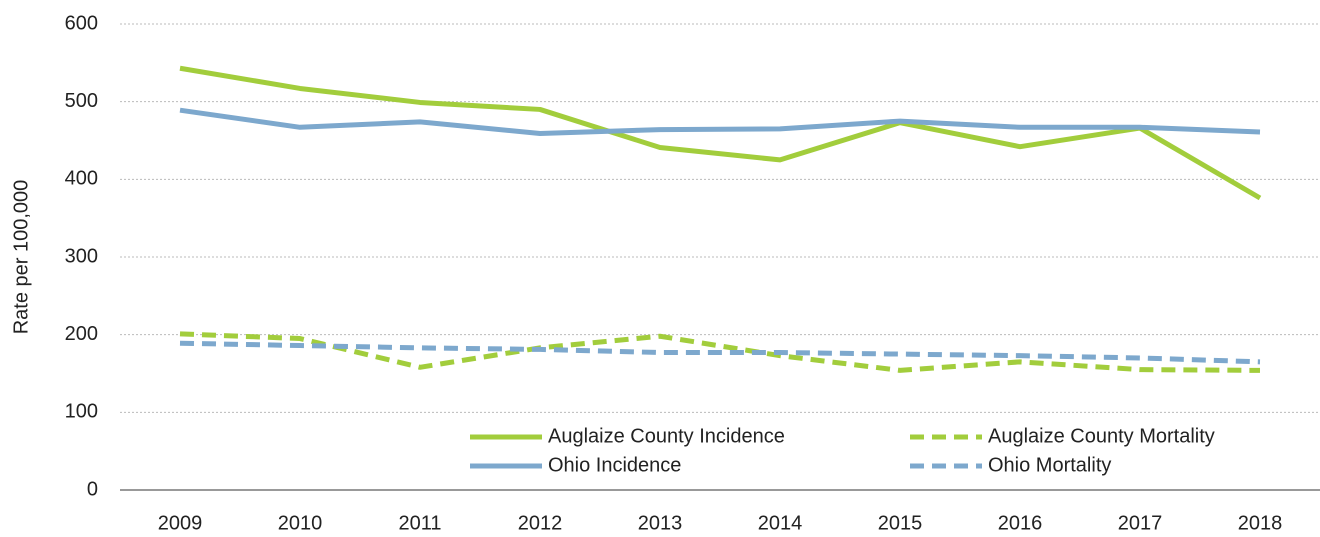 This screenshot has height=537, width=1320. What do you see at coordinates (300, 523) in the screenshot?
I see `x-tick-label: 2010` at bounding box center [300, 523].